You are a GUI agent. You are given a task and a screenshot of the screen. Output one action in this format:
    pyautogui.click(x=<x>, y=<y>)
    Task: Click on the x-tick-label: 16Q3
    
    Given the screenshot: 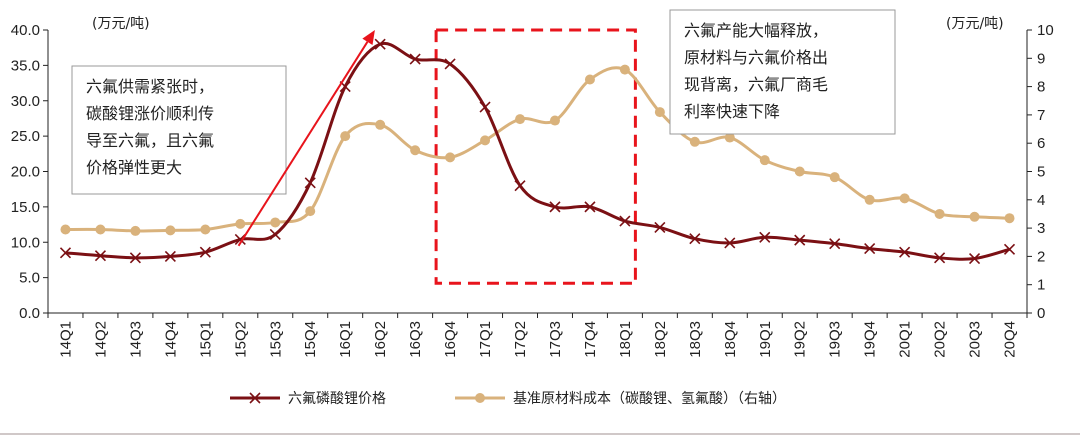 What is the action you would take?
    pyautogui.click(x=415, y=339)
    